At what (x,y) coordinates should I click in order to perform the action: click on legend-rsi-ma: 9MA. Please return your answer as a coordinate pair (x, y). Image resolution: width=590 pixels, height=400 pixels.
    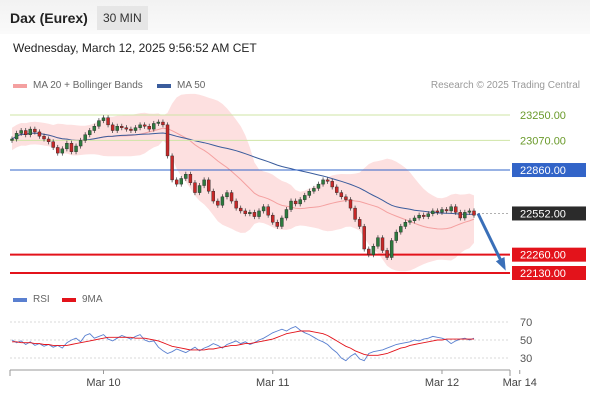
    Looking at the image, I should click on (82, 299).